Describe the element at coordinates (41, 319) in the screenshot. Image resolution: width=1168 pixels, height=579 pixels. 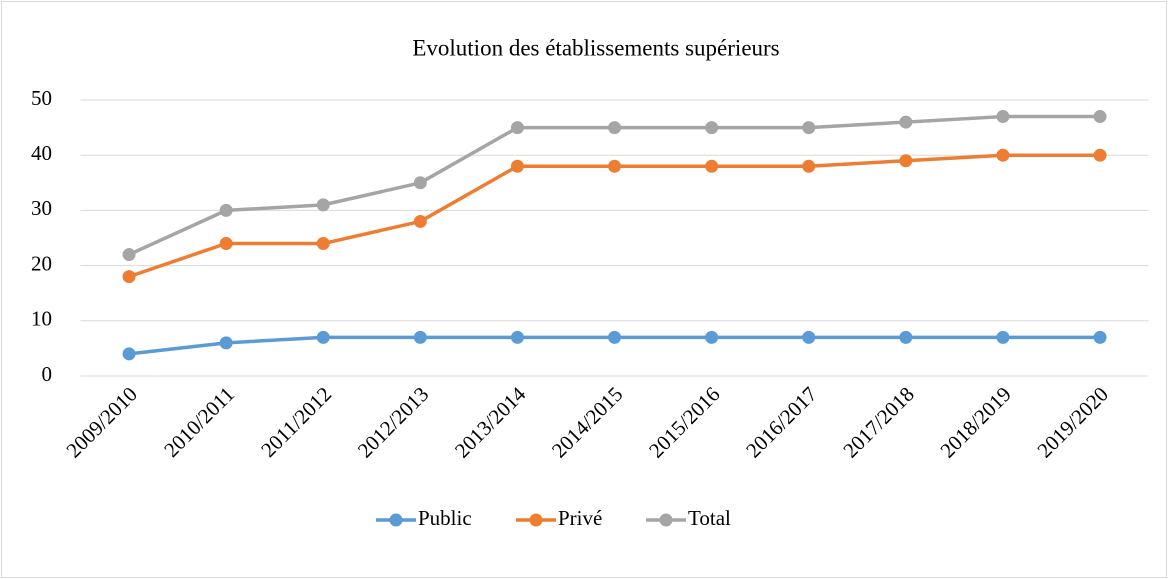
I see `y-tick-label: 10` at that location.